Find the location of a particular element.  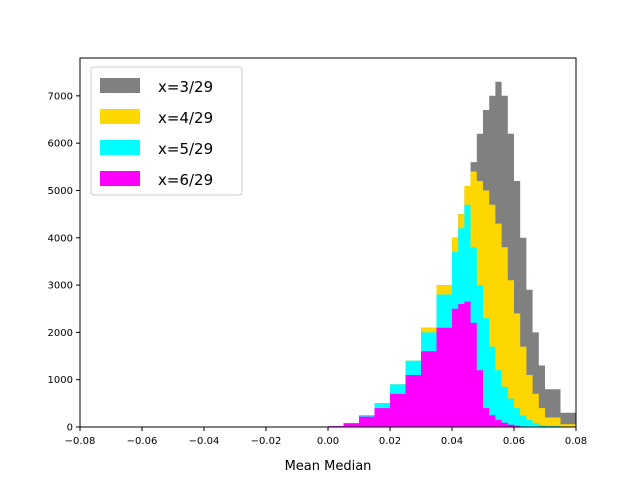

y-tick-label: 3000 is located at coordinates (60, 286).